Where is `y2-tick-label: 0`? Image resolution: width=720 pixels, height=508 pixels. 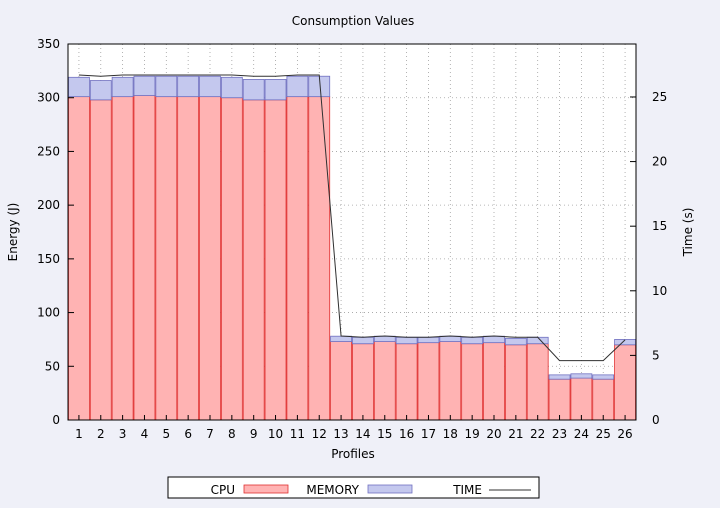 y2-tick-label: 0 is located at coordinates (656, 420).